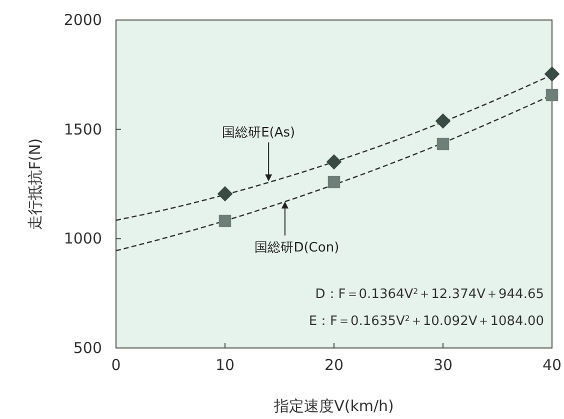  I want to click on x-tick-label: 30, so click(443, 365).